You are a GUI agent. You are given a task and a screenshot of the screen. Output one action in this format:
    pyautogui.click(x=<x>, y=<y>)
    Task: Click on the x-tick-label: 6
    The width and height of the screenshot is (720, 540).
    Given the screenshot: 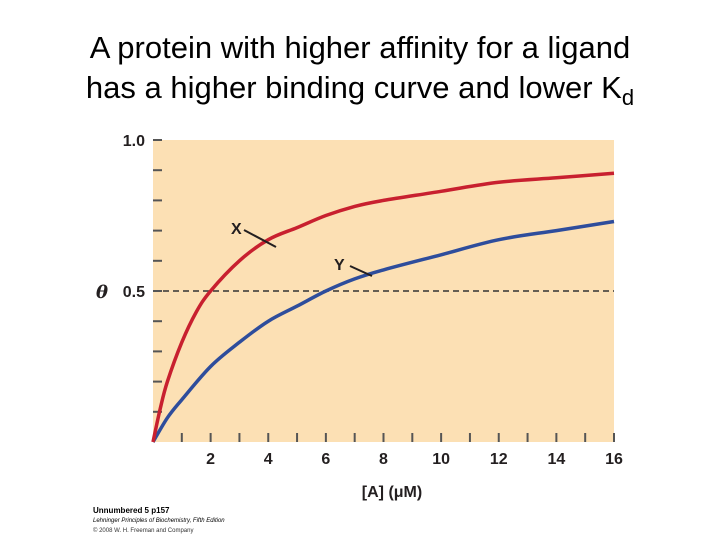 What is the action you would take?
    pyautogui.click(x=325, y=459)
    